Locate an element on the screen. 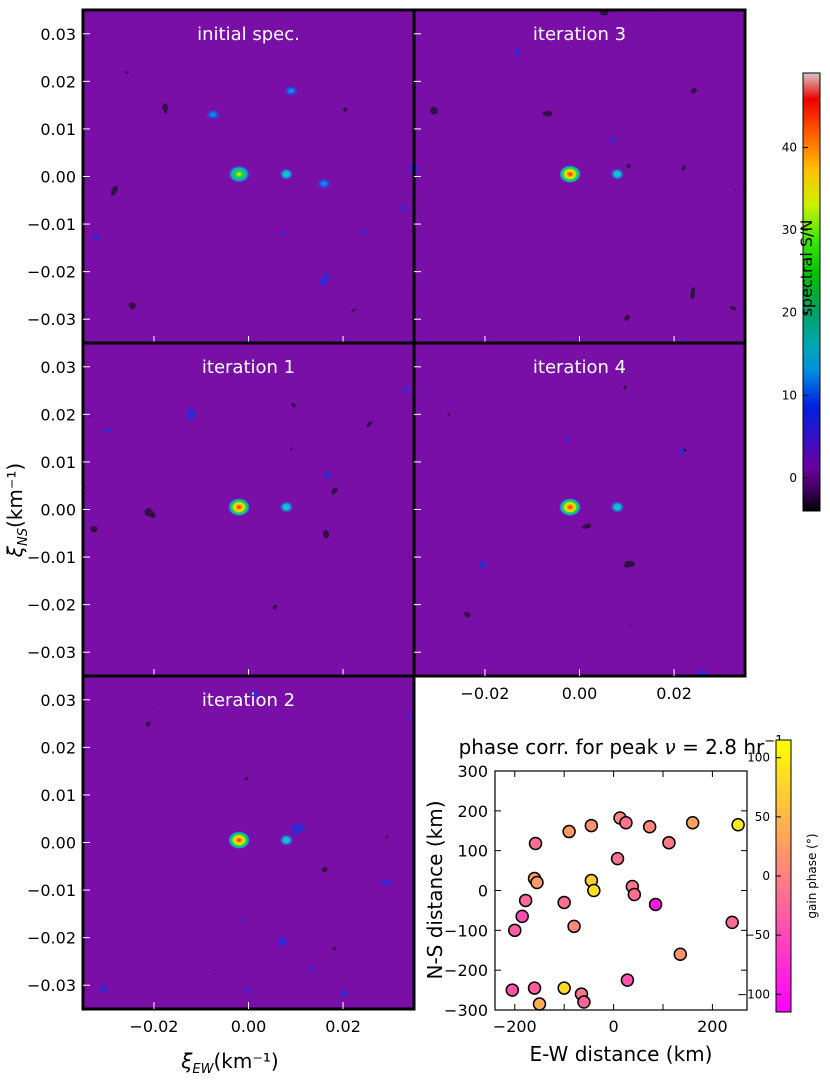  heatmap-panel-title: iteration 3 is located at coordinates (579, 34).